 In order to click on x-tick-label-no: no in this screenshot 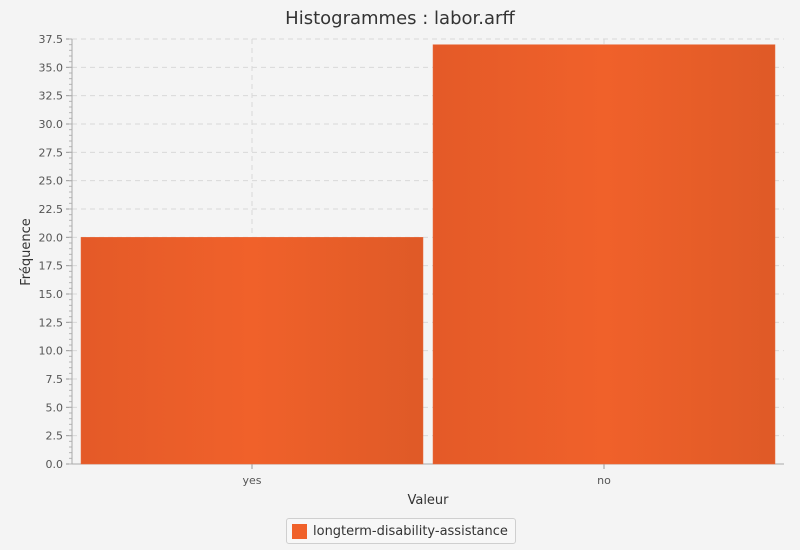, I will do `click(604, 480)`.